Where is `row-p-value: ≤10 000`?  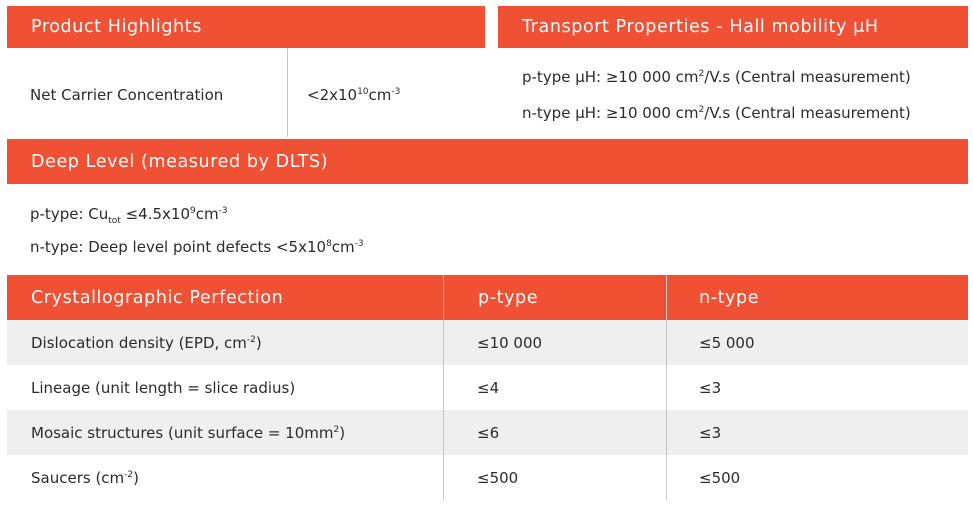 row-p-value: ≤10 000 is located at coordinates (510, 342).